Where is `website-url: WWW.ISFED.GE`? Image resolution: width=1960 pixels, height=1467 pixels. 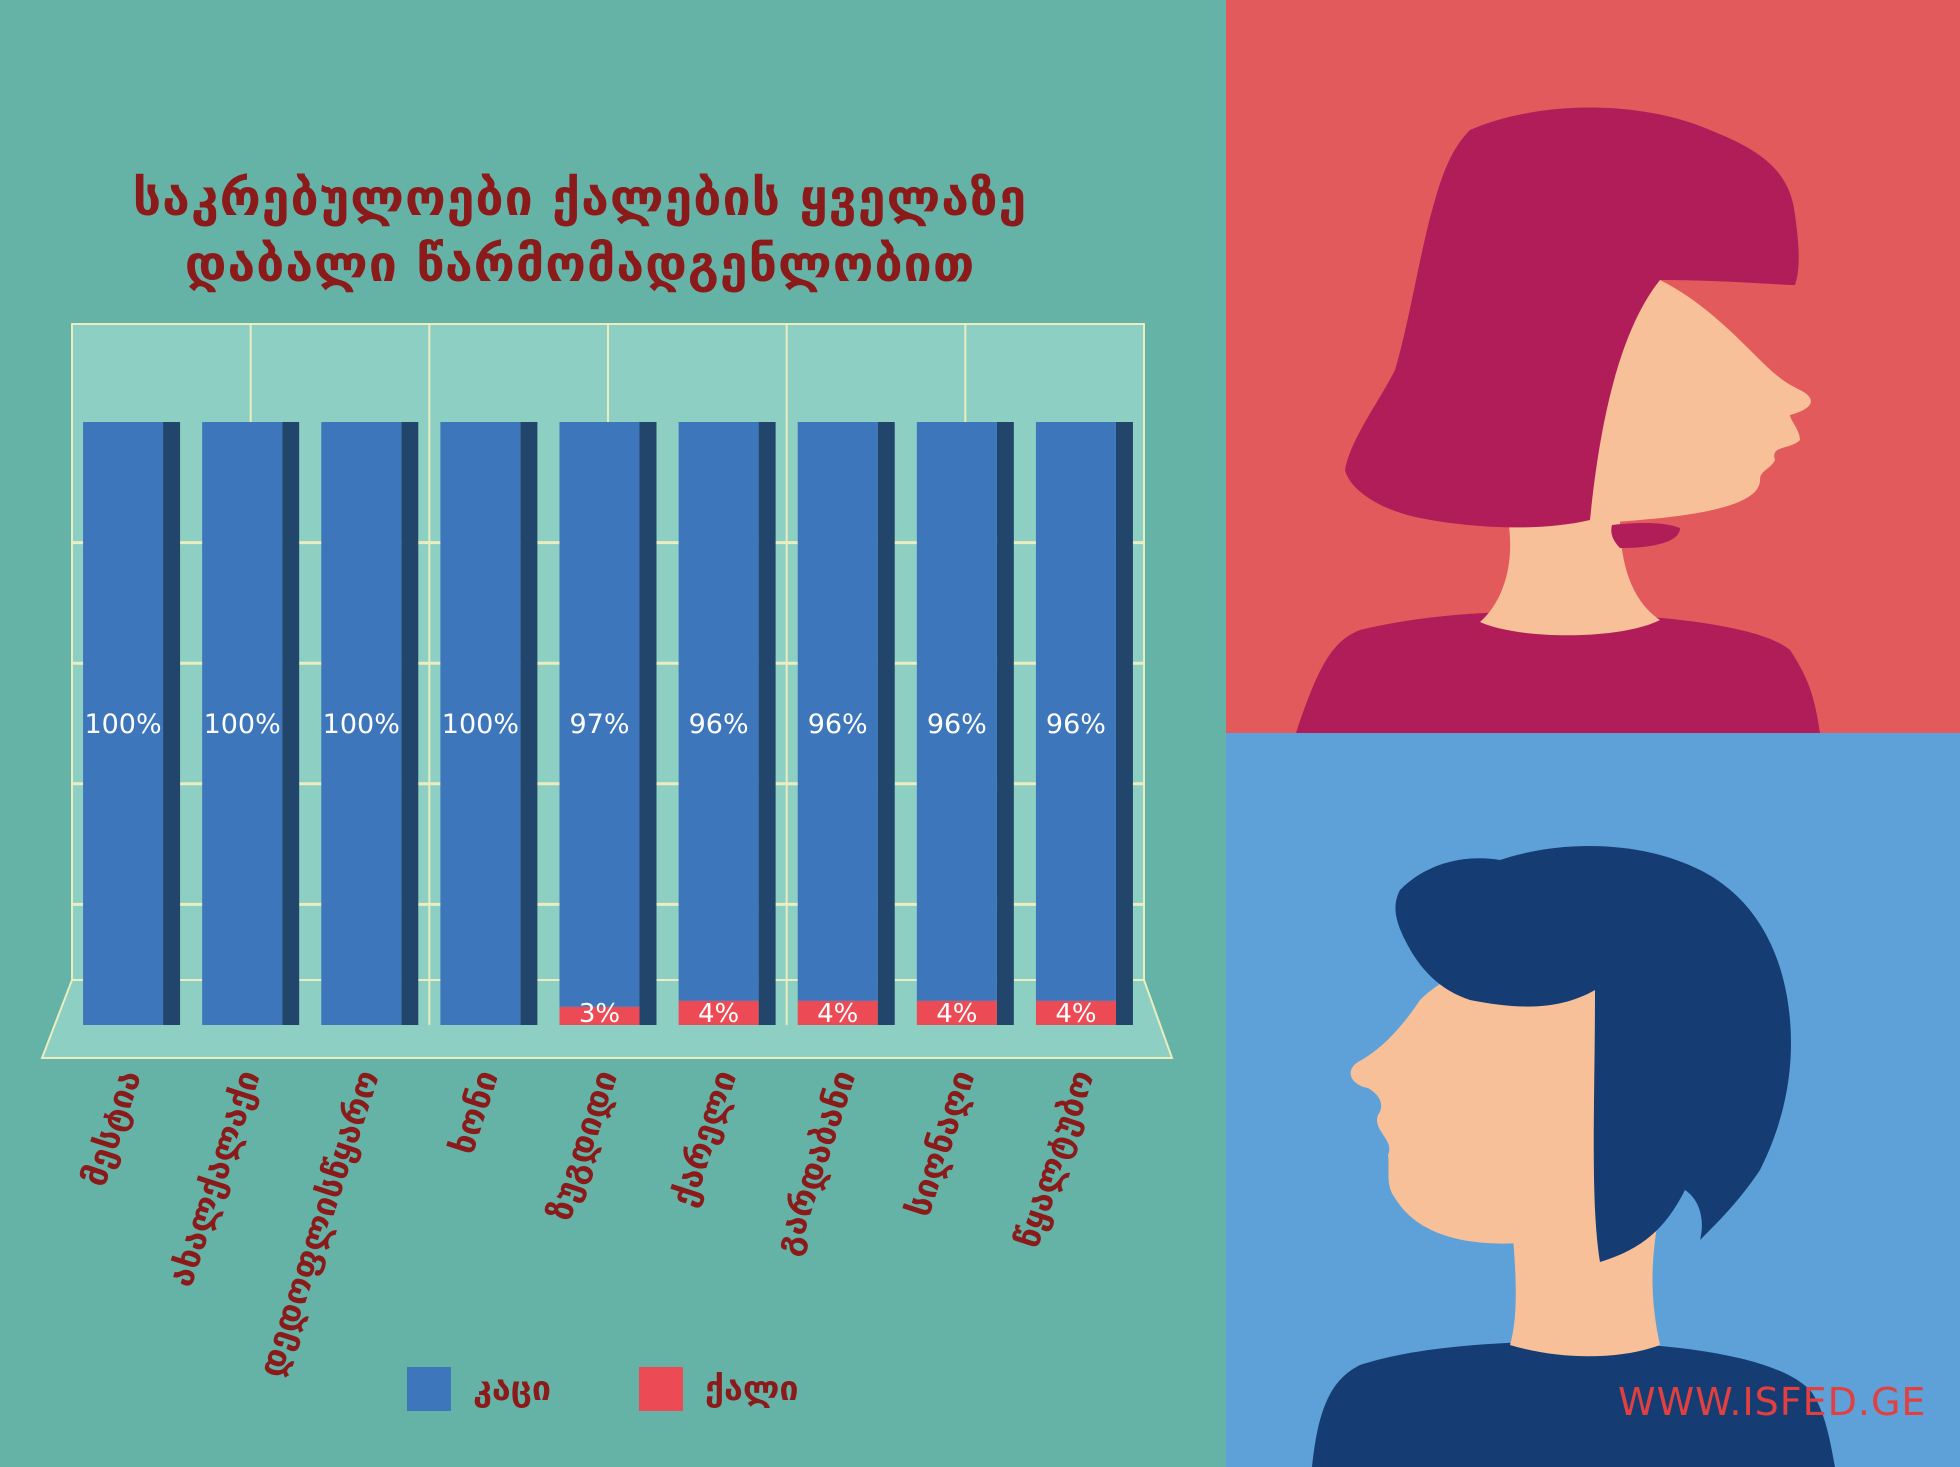 website-url: WWW.ISFED.GE is located at coordinates (1772, 1402).